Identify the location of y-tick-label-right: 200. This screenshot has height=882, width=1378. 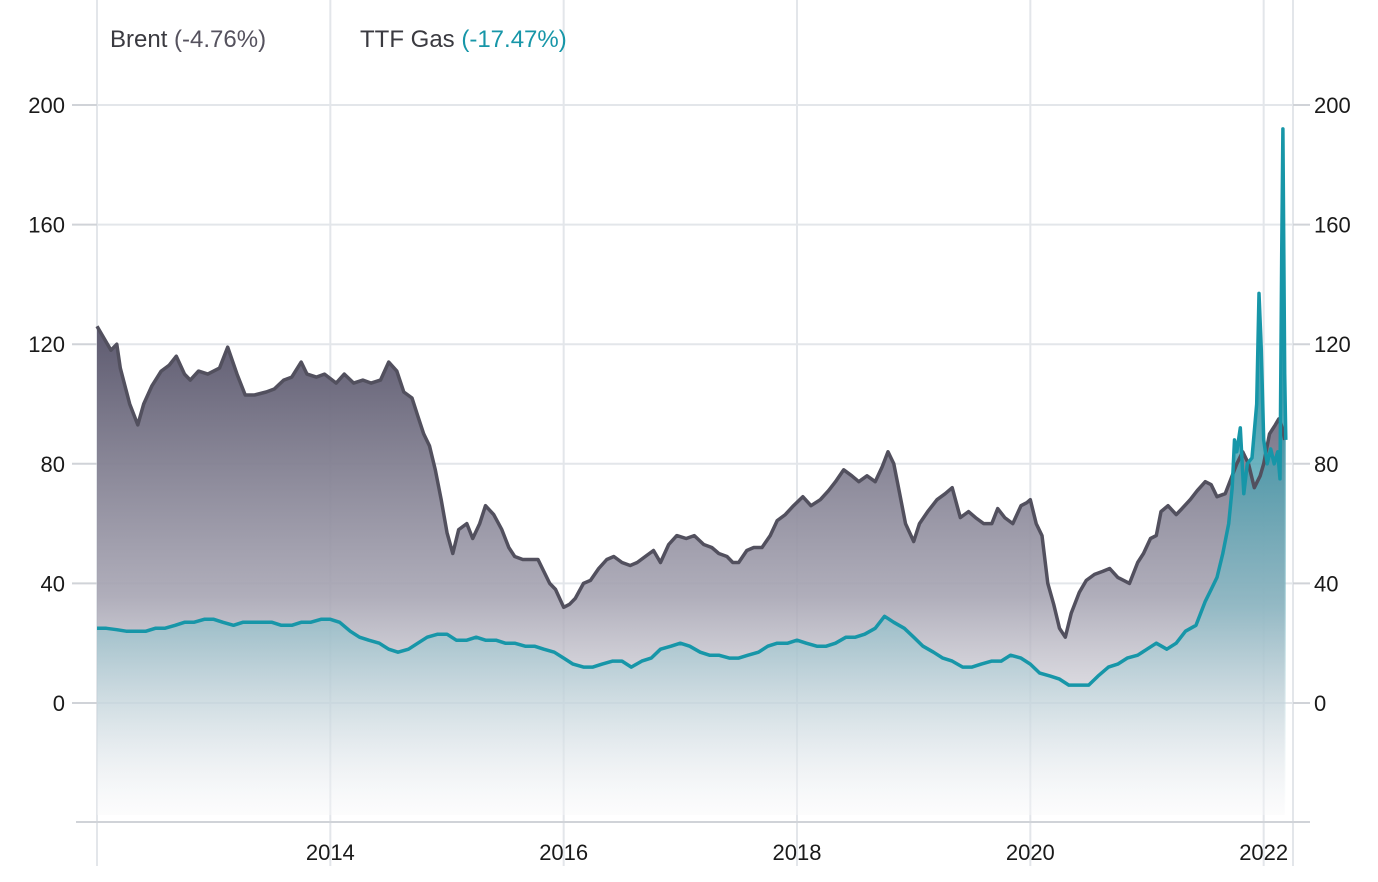
(1332, 105).